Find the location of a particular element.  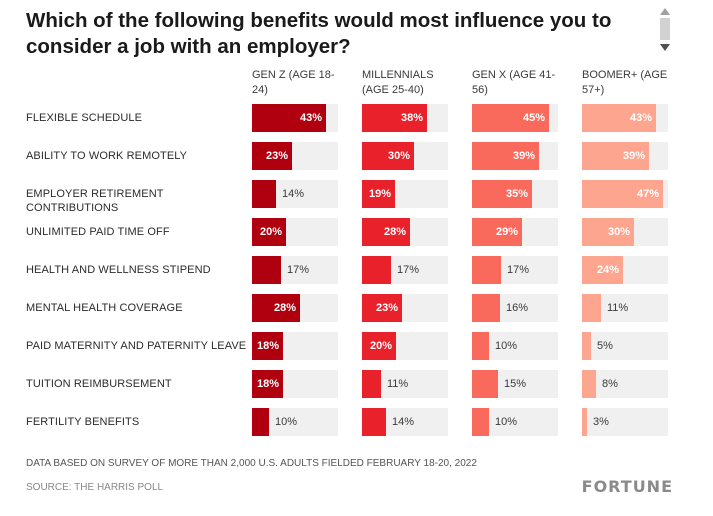

data-label: 5% is located at coordinates (605, 346).